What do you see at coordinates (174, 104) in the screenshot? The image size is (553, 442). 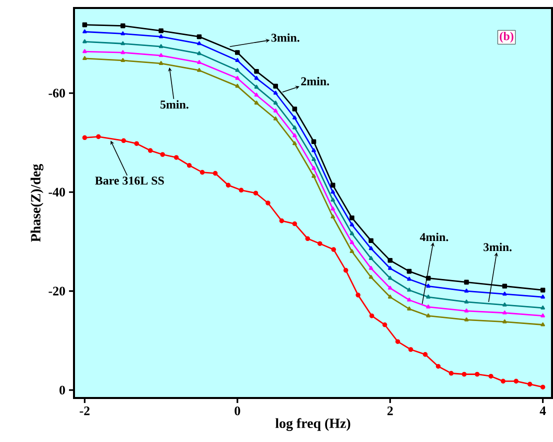 I see `annotation: 5min.` at bounding box center [174, 104].